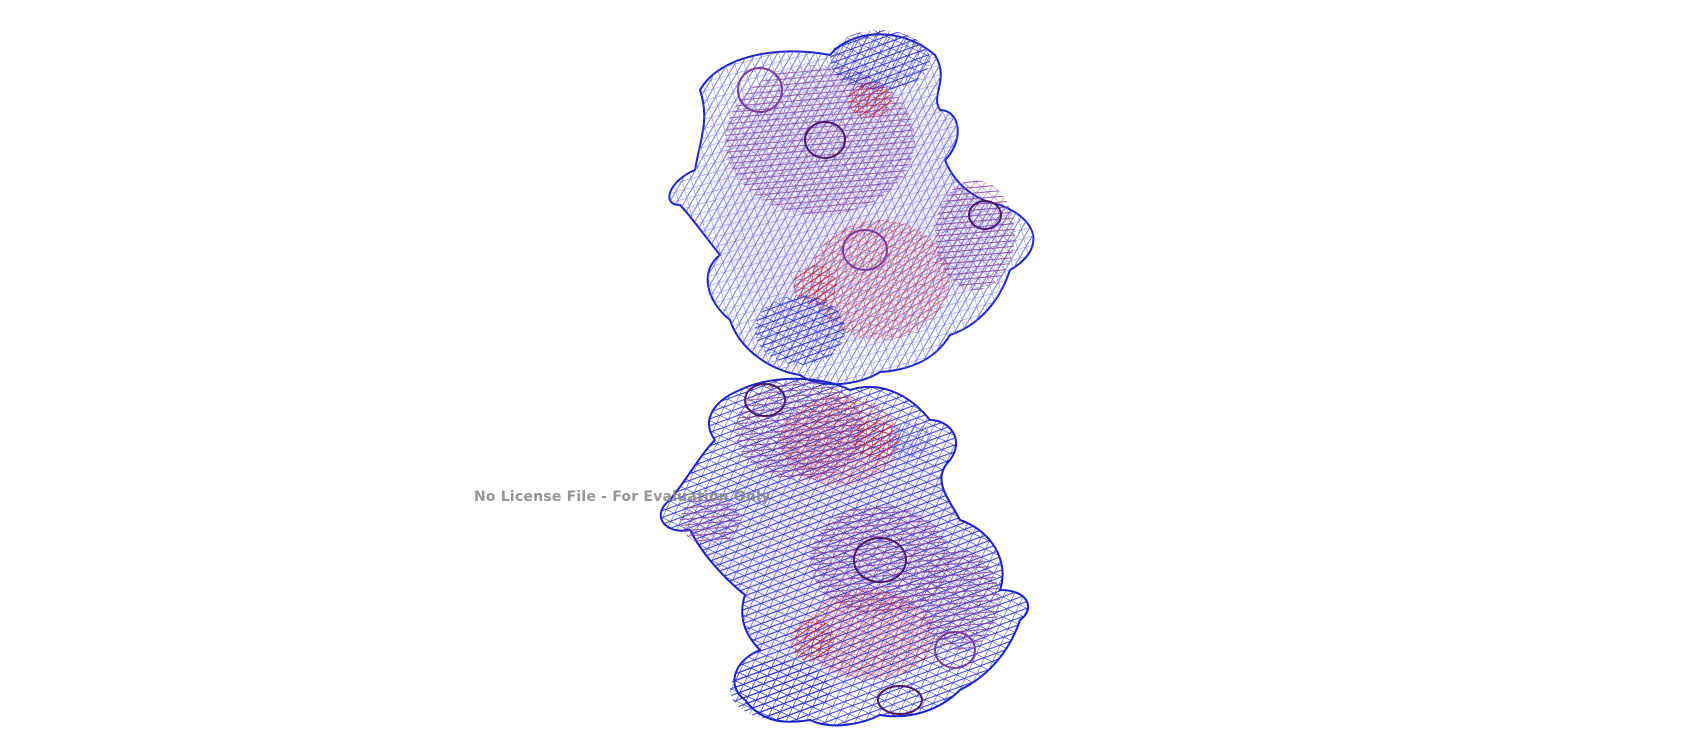 Image resolution: width=1700 pixels, height=750 pixels. Describe the element at coordinates (844, 552) in the screenshot. I see `lower-lobe` at that location.